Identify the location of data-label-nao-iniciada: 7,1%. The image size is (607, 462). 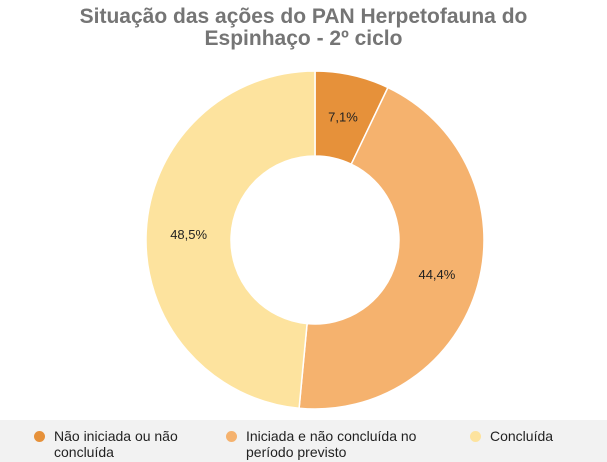
(343, 117).